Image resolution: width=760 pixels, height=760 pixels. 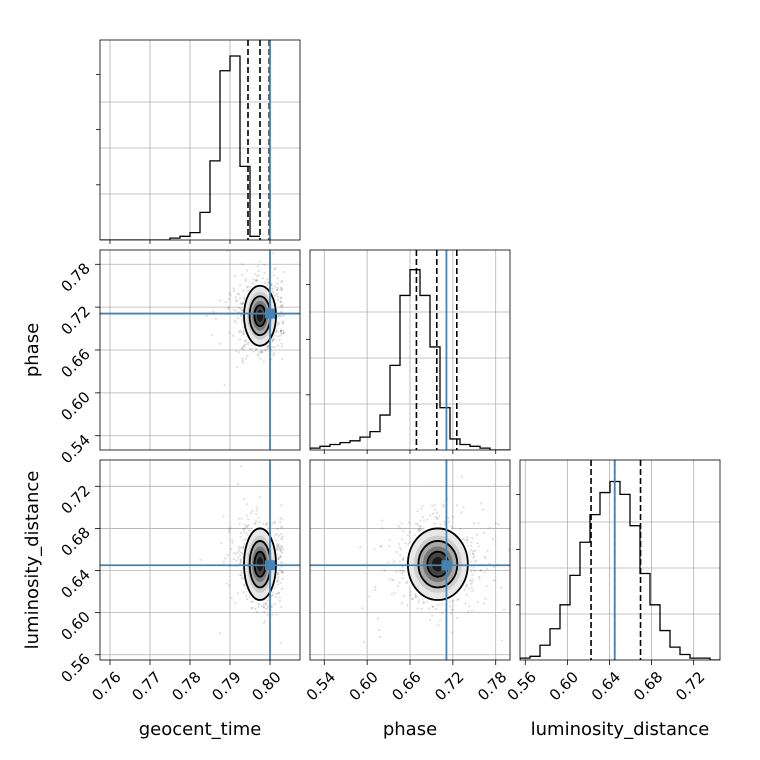 I want to click on x-tick-label: 0.72, so click(x=690, y=686).